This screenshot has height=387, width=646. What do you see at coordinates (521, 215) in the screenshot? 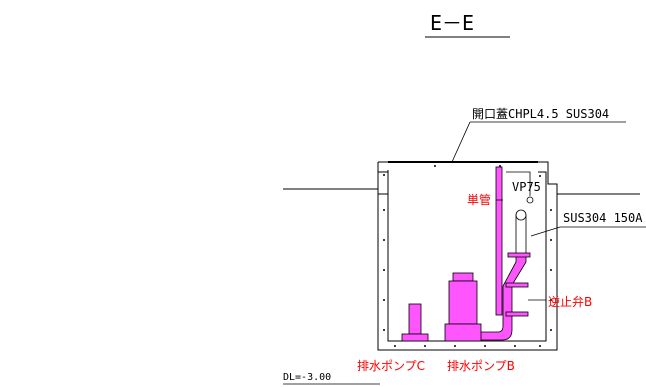
I see `sus-pipe-cap-icon` at bounding box center [521, 215].